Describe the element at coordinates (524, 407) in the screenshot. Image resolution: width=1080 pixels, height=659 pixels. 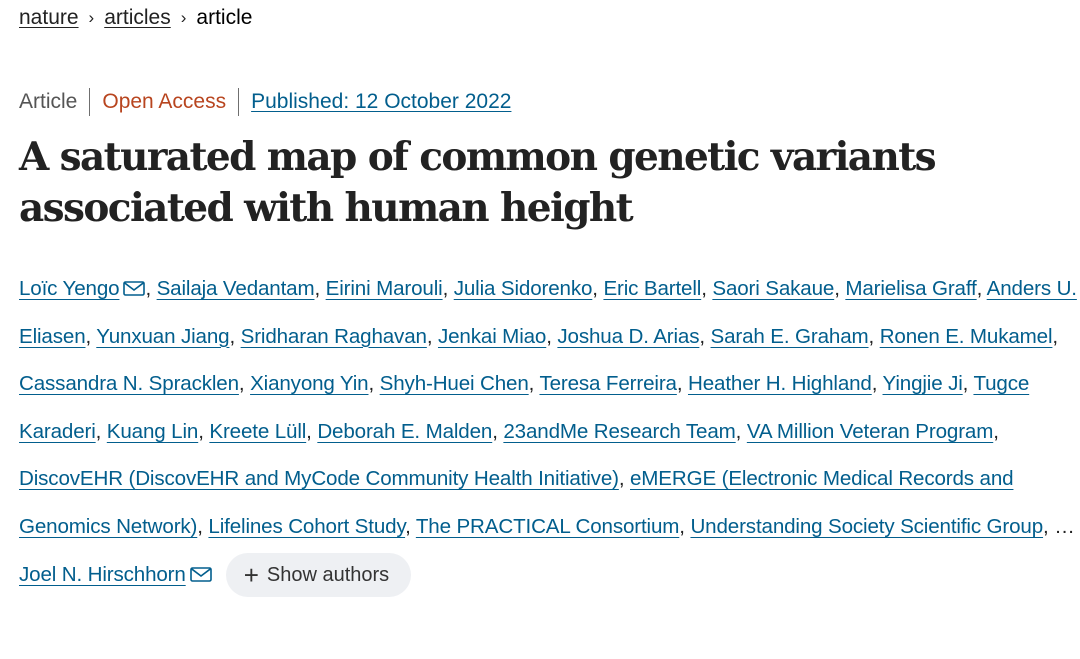
I see `author-link: Tugce Karaderi` at that location.